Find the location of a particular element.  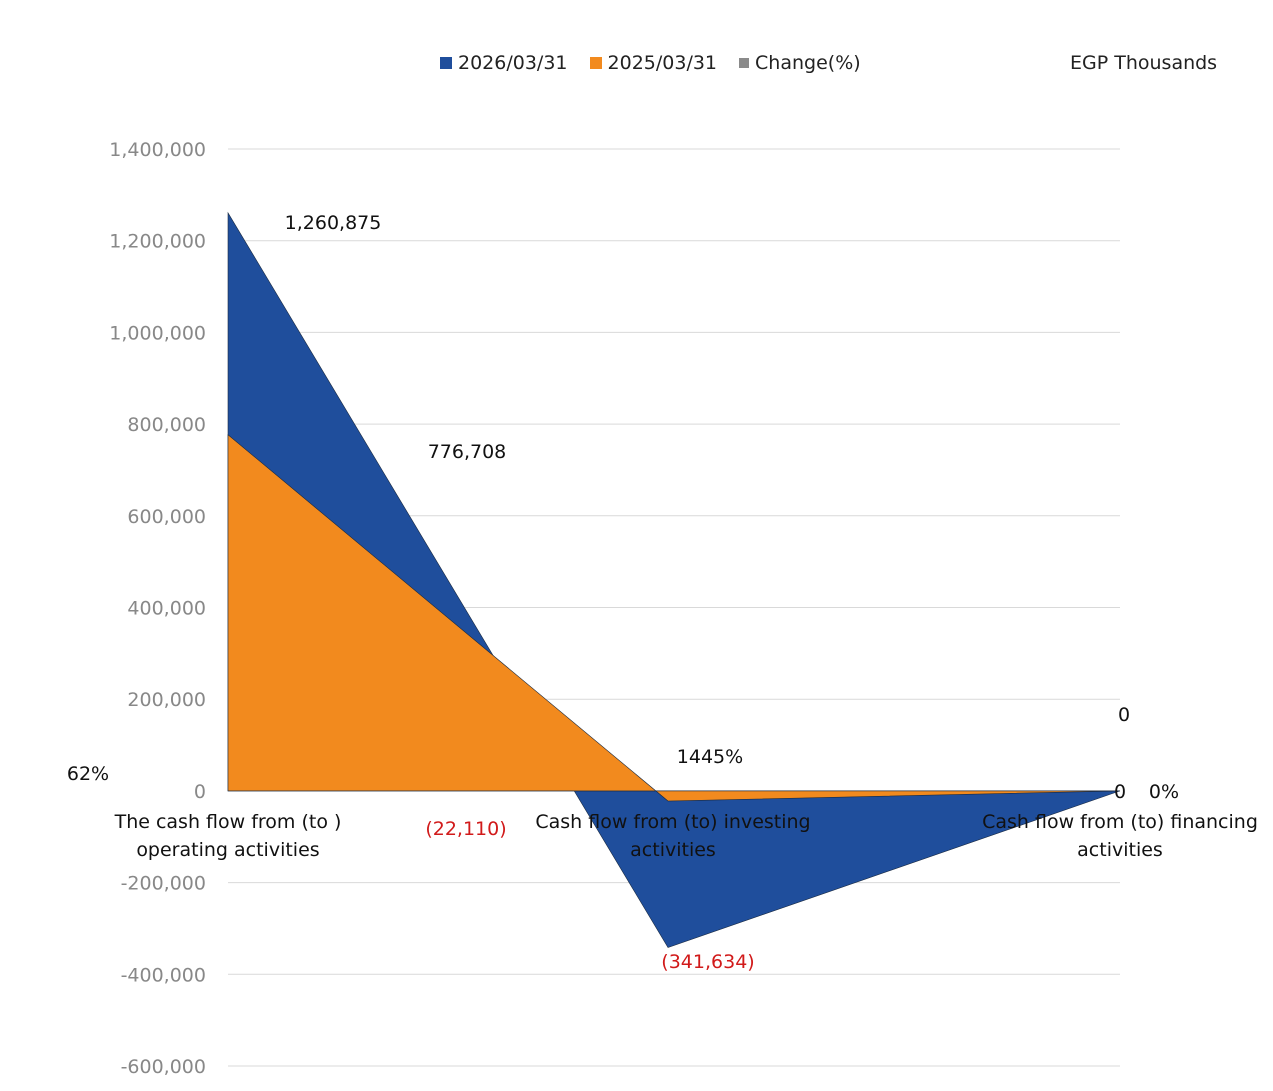

data-label-change: 1445% is located at coordinates (710, 757).